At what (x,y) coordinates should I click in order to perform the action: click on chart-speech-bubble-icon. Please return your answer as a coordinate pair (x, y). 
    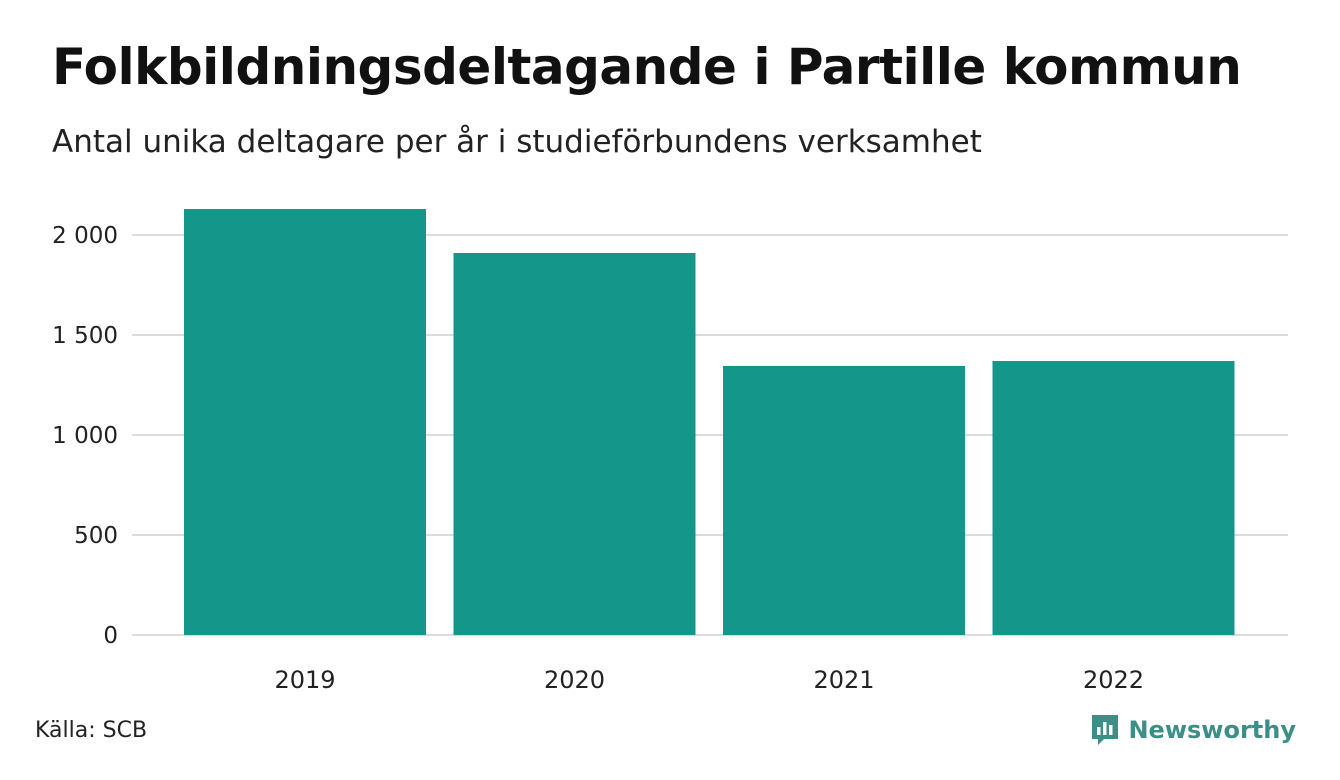
    Looking at the image, I should click on (1105, 730).